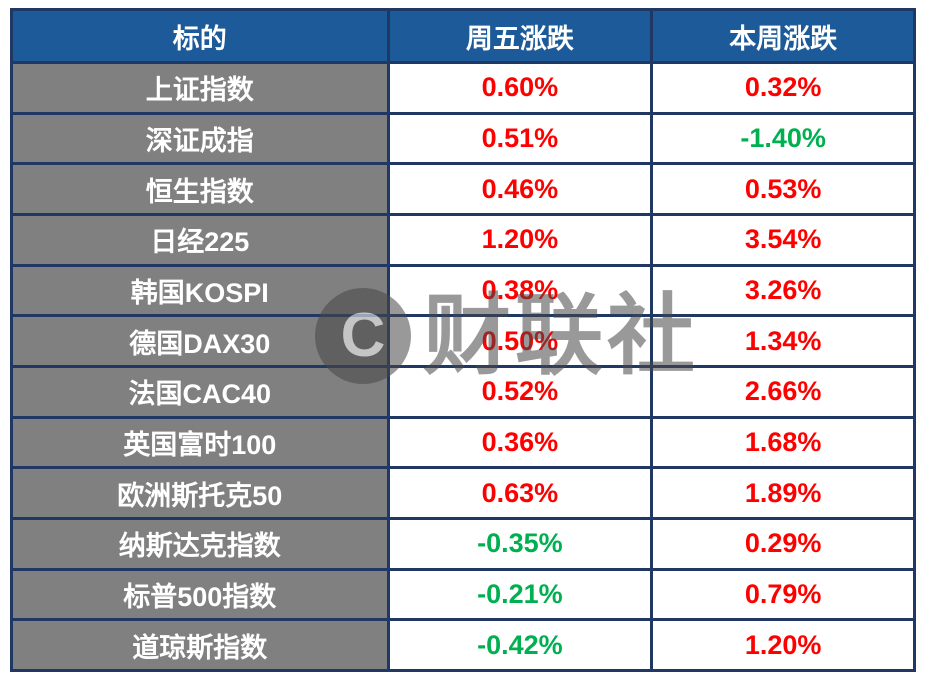  Describe the element at coordinates (520, 391) in the screenshot. I see `friday-change-cell: 0.52%` at that location.